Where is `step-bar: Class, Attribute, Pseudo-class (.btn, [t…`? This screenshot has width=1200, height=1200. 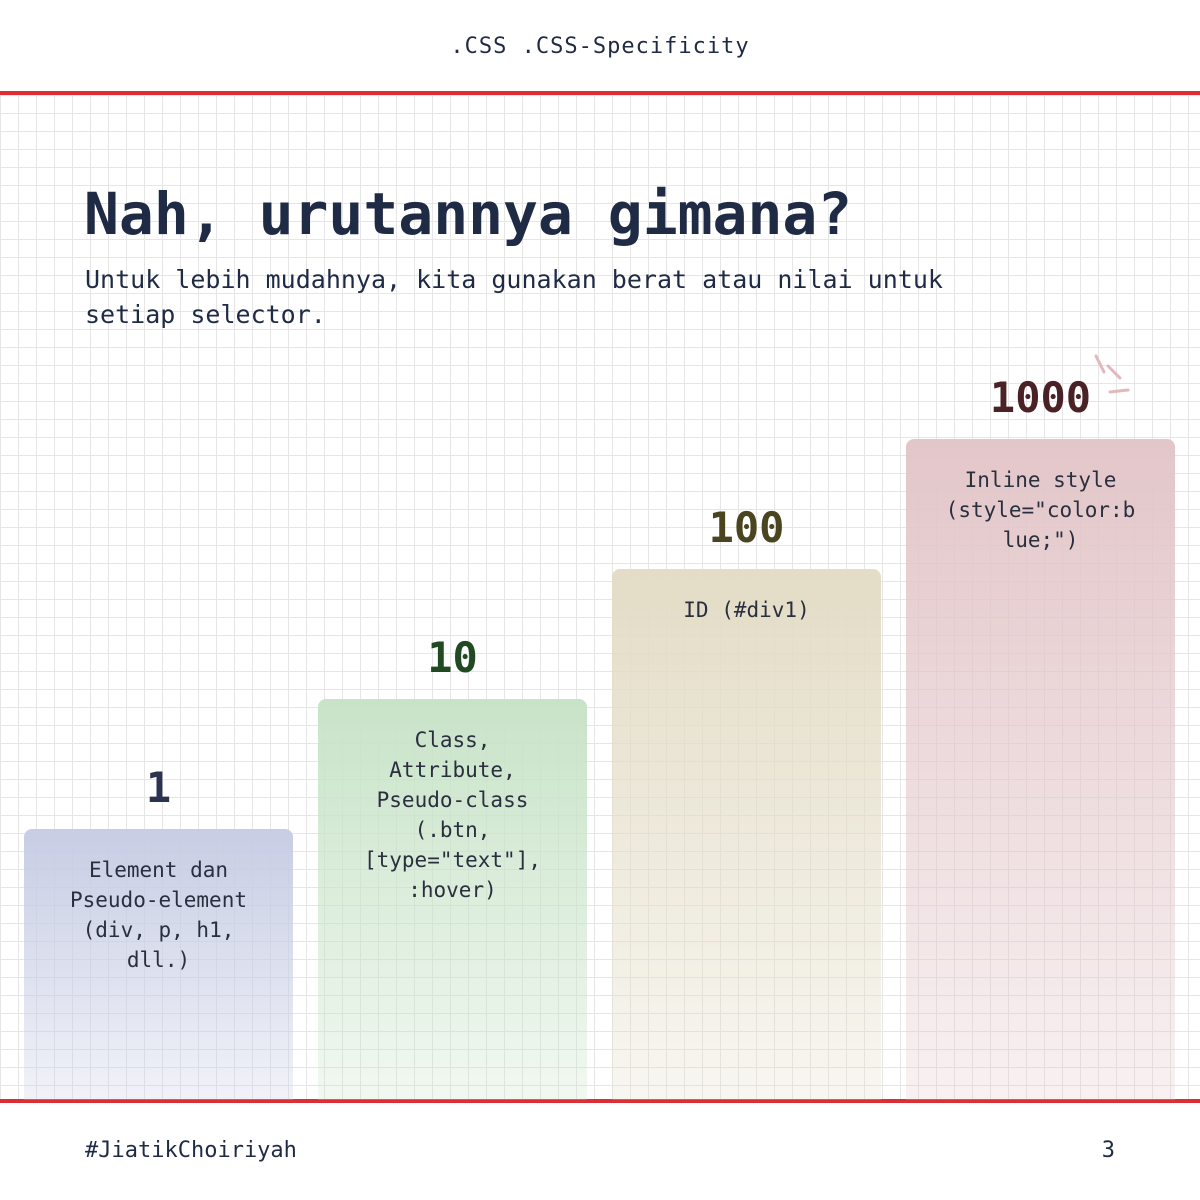 step-bar: Class, Attribute, Pseudo-class (.btn, [t… is located at coordinates (452, 899).